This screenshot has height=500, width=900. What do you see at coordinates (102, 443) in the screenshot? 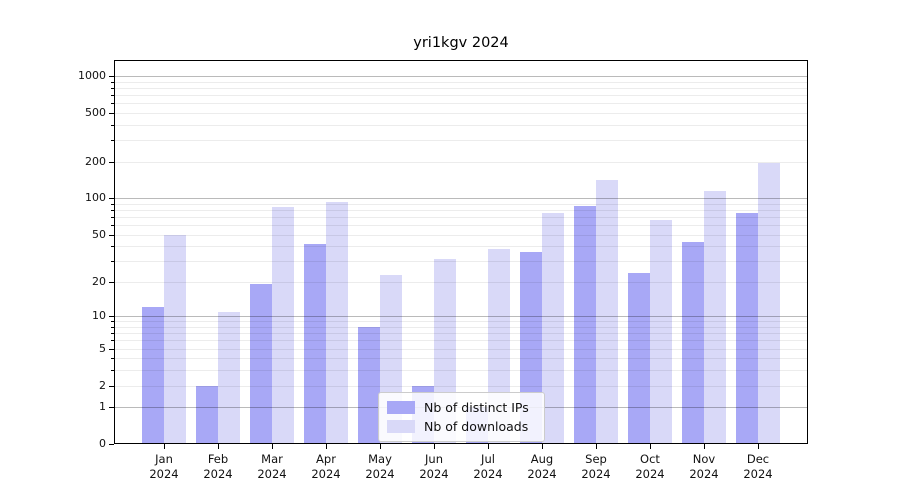
I see `y-tick-label: 0` at bounding box center [102, 443].